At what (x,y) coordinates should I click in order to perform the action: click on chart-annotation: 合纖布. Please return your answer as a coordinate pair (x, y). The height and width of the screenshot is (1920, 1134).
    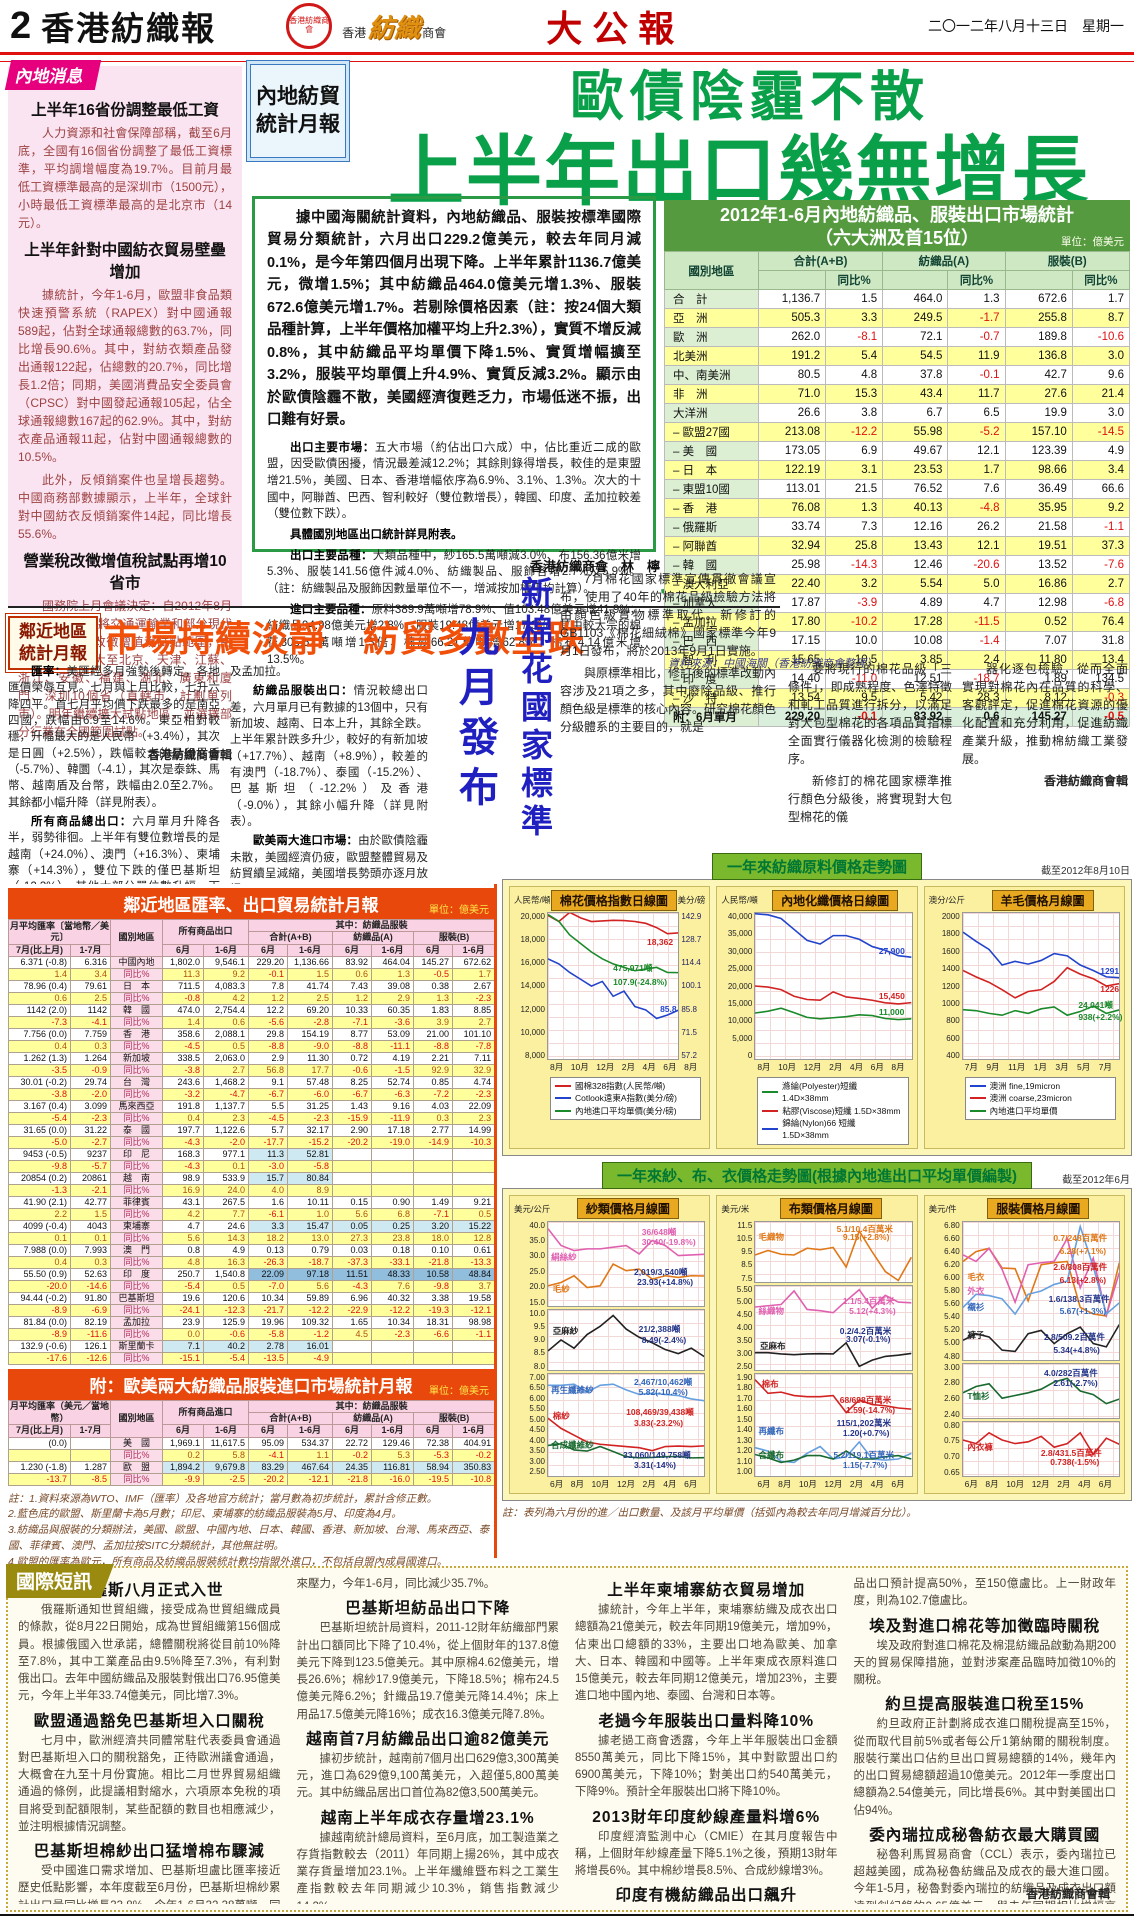
    Looking at the image, I should click on (771, 1455).